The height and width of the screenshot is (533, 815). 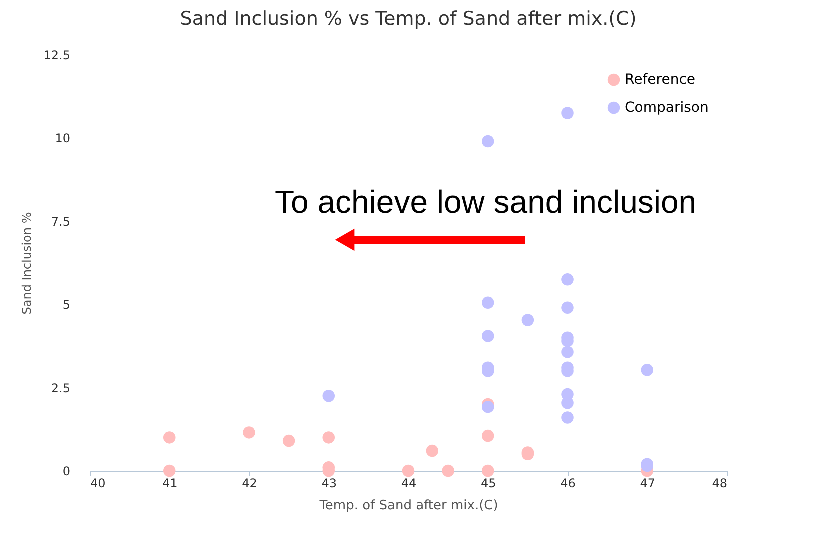 What do you see at coordinates (62, 139) in the screenshot?
I see `y-tick-label: 10` at bounding box center [62, 139].